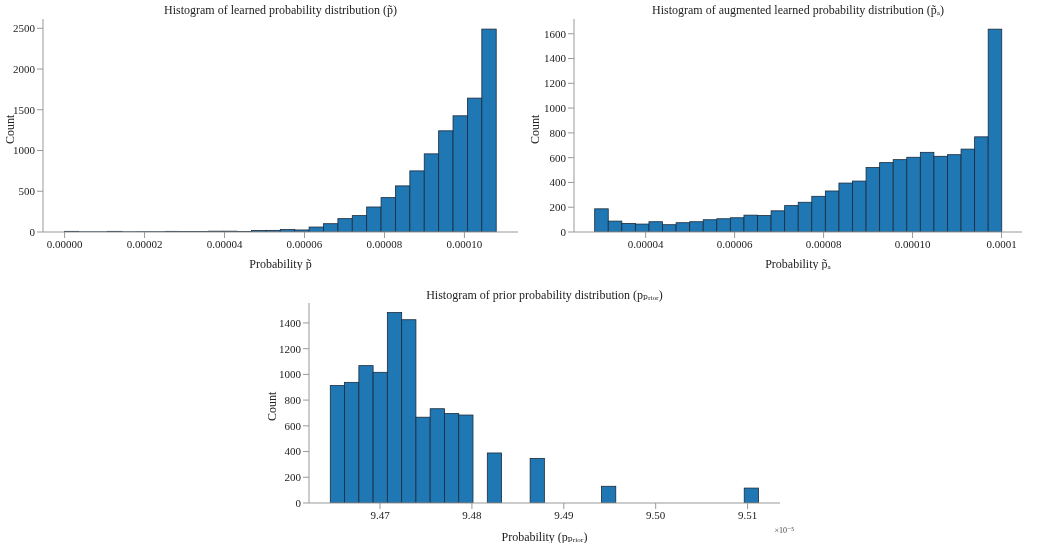  Describe the element at coordinates (798, 264) in the screenshot. I see `x-axis-title: Probability p̃ₐ` at that location.